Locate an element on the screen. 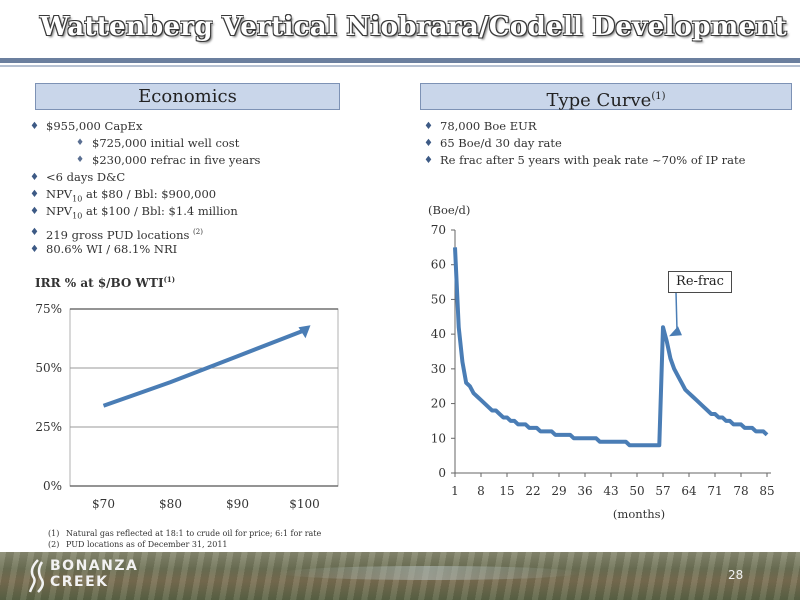 The image size is (800, 600). x-axis-title: (months) is located at coordinates (639, 514).